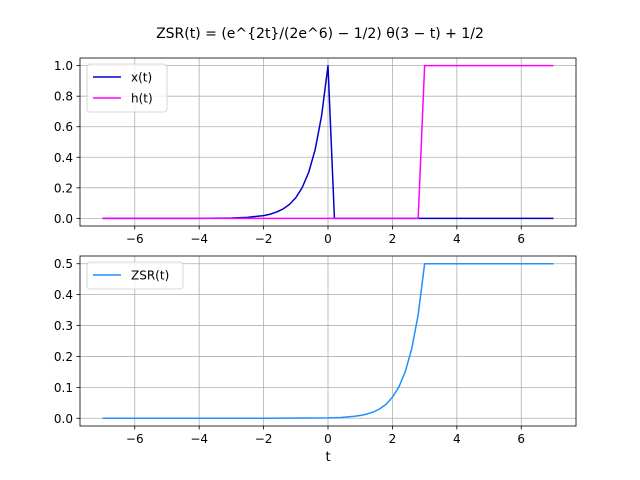 This screenshot has width=640, height=480. I want to click on bottom-y-tick-label: 0.2, so click(63, 357).